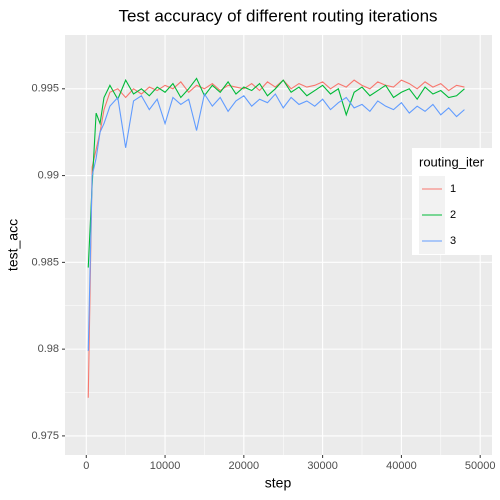  Describe the element at coordinates (86, 466) in the screenshot. I see `x-tick-label: 0` at that location.